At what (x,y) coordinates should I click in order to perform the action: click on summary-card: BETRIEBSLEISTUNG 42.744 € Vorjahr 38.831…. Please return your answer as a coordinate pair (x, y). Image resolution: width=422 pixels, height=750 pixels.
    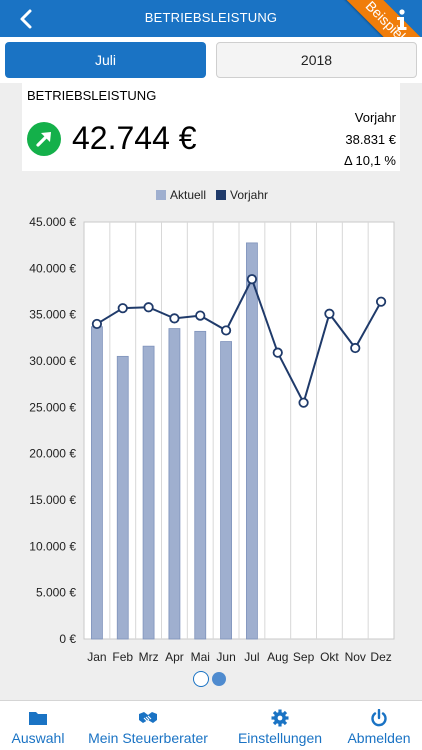
    Looking at the image, I should click on (211, 127).